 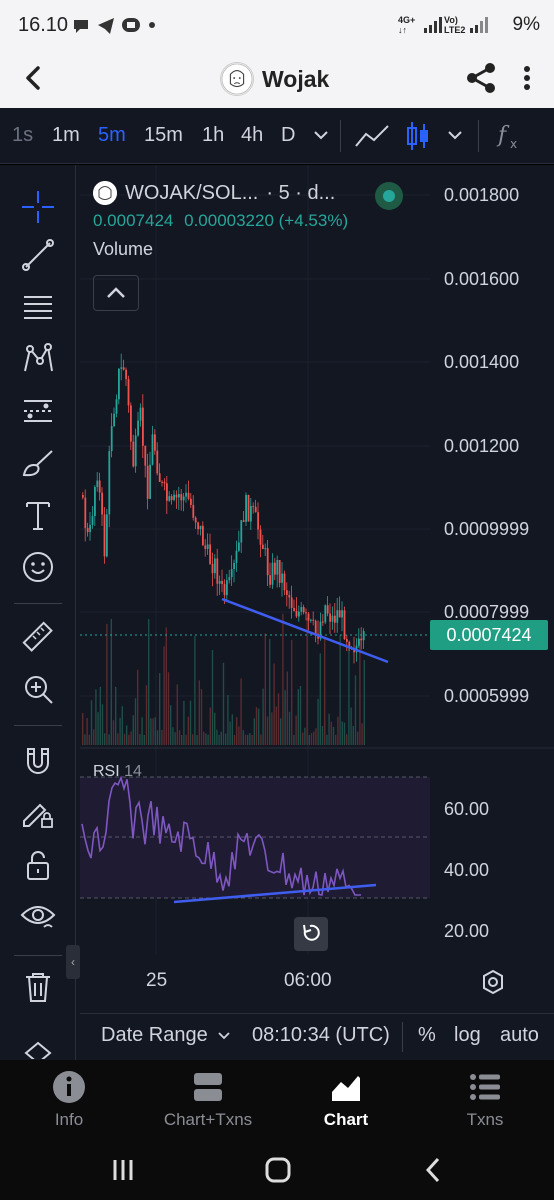 I want to click on pattern-tool, so click(x=38, y=359).